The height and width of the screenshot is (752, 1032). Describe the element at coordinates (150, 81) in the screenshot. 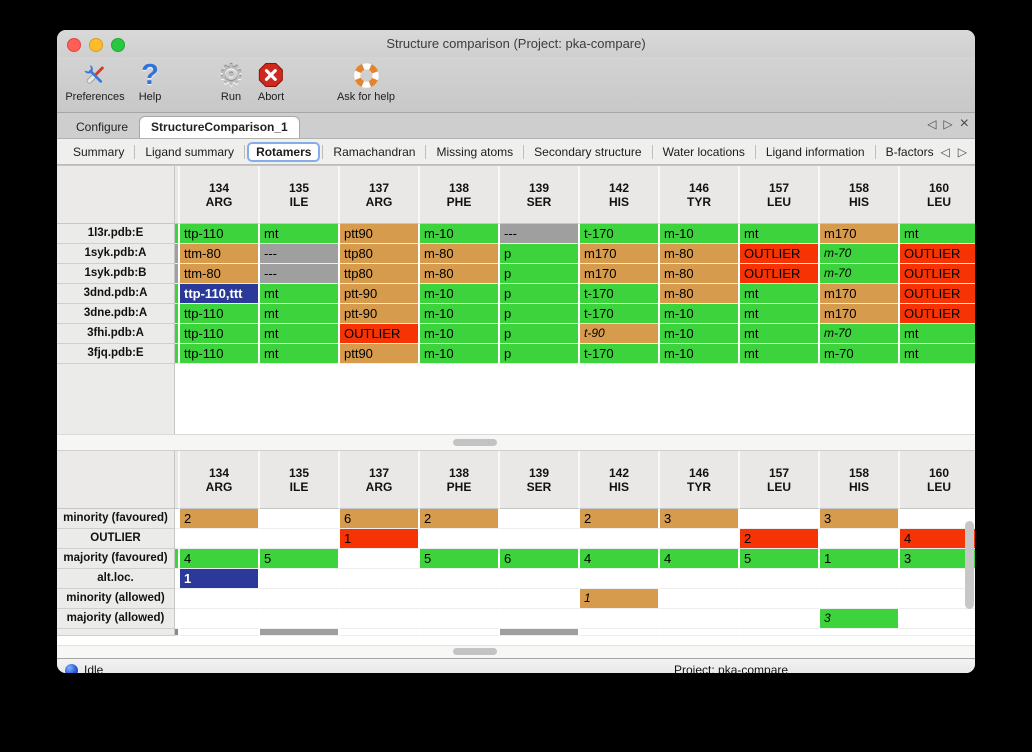

I see `help-button: ? Help` at that location.